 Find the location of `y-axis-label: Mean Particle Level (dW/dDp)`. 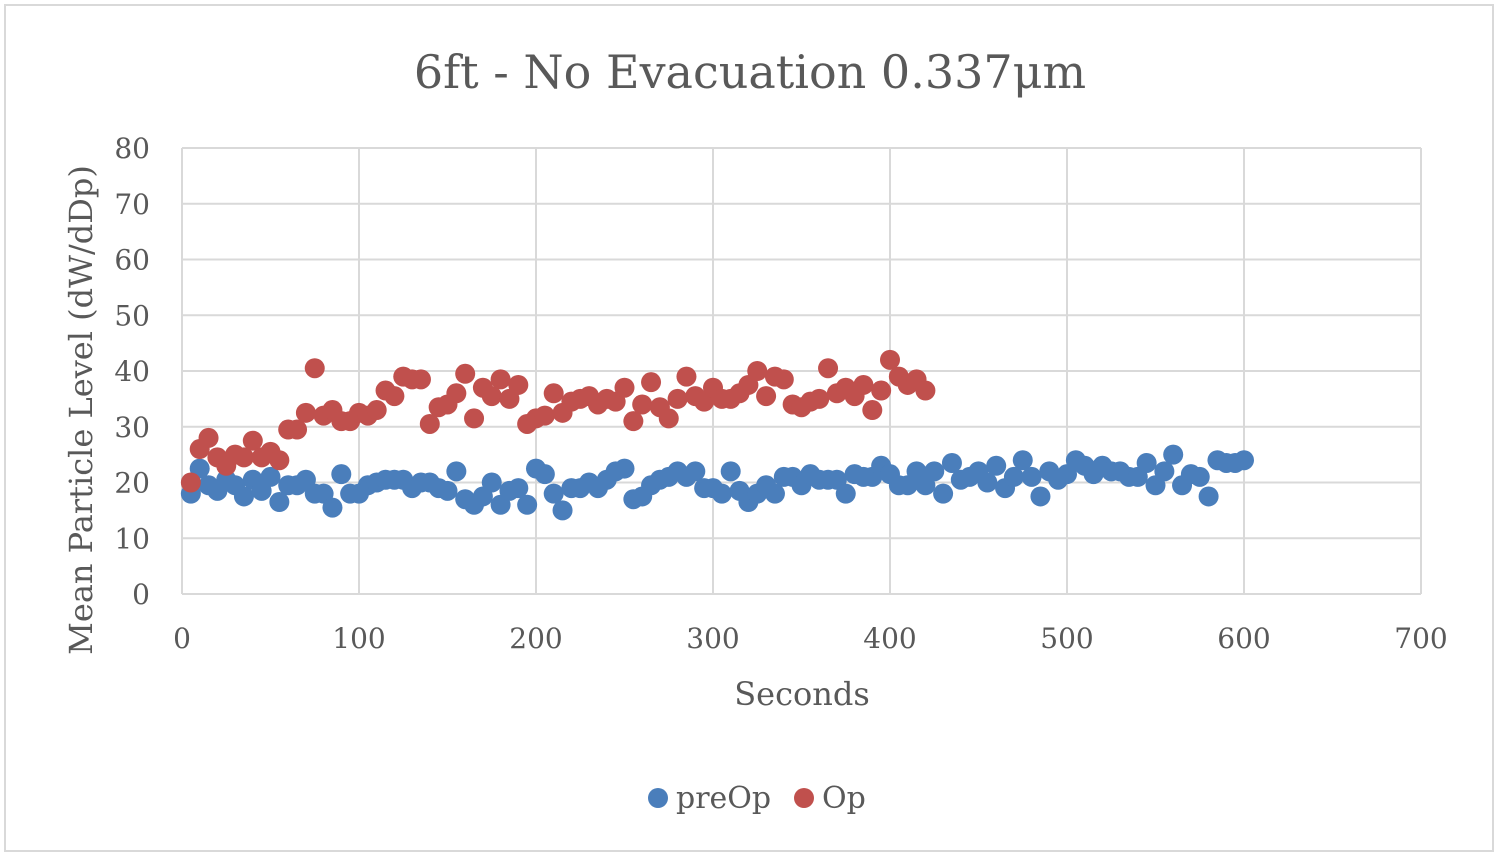

y-axis-label: Mean Particle Level (dW/dDp) is located at coordinates (81, 410).